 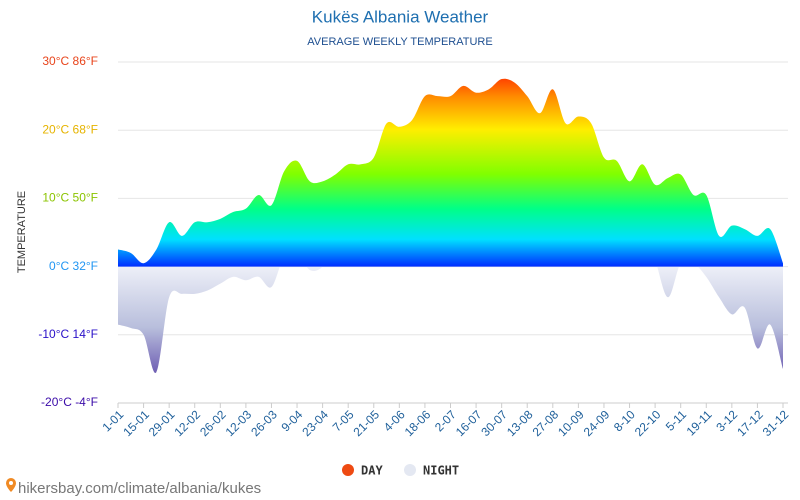 What do you see at coordinates (546, 423) in the screenshot?
I see `x-tick-label: 27-08` at bounding box center [546, 423].